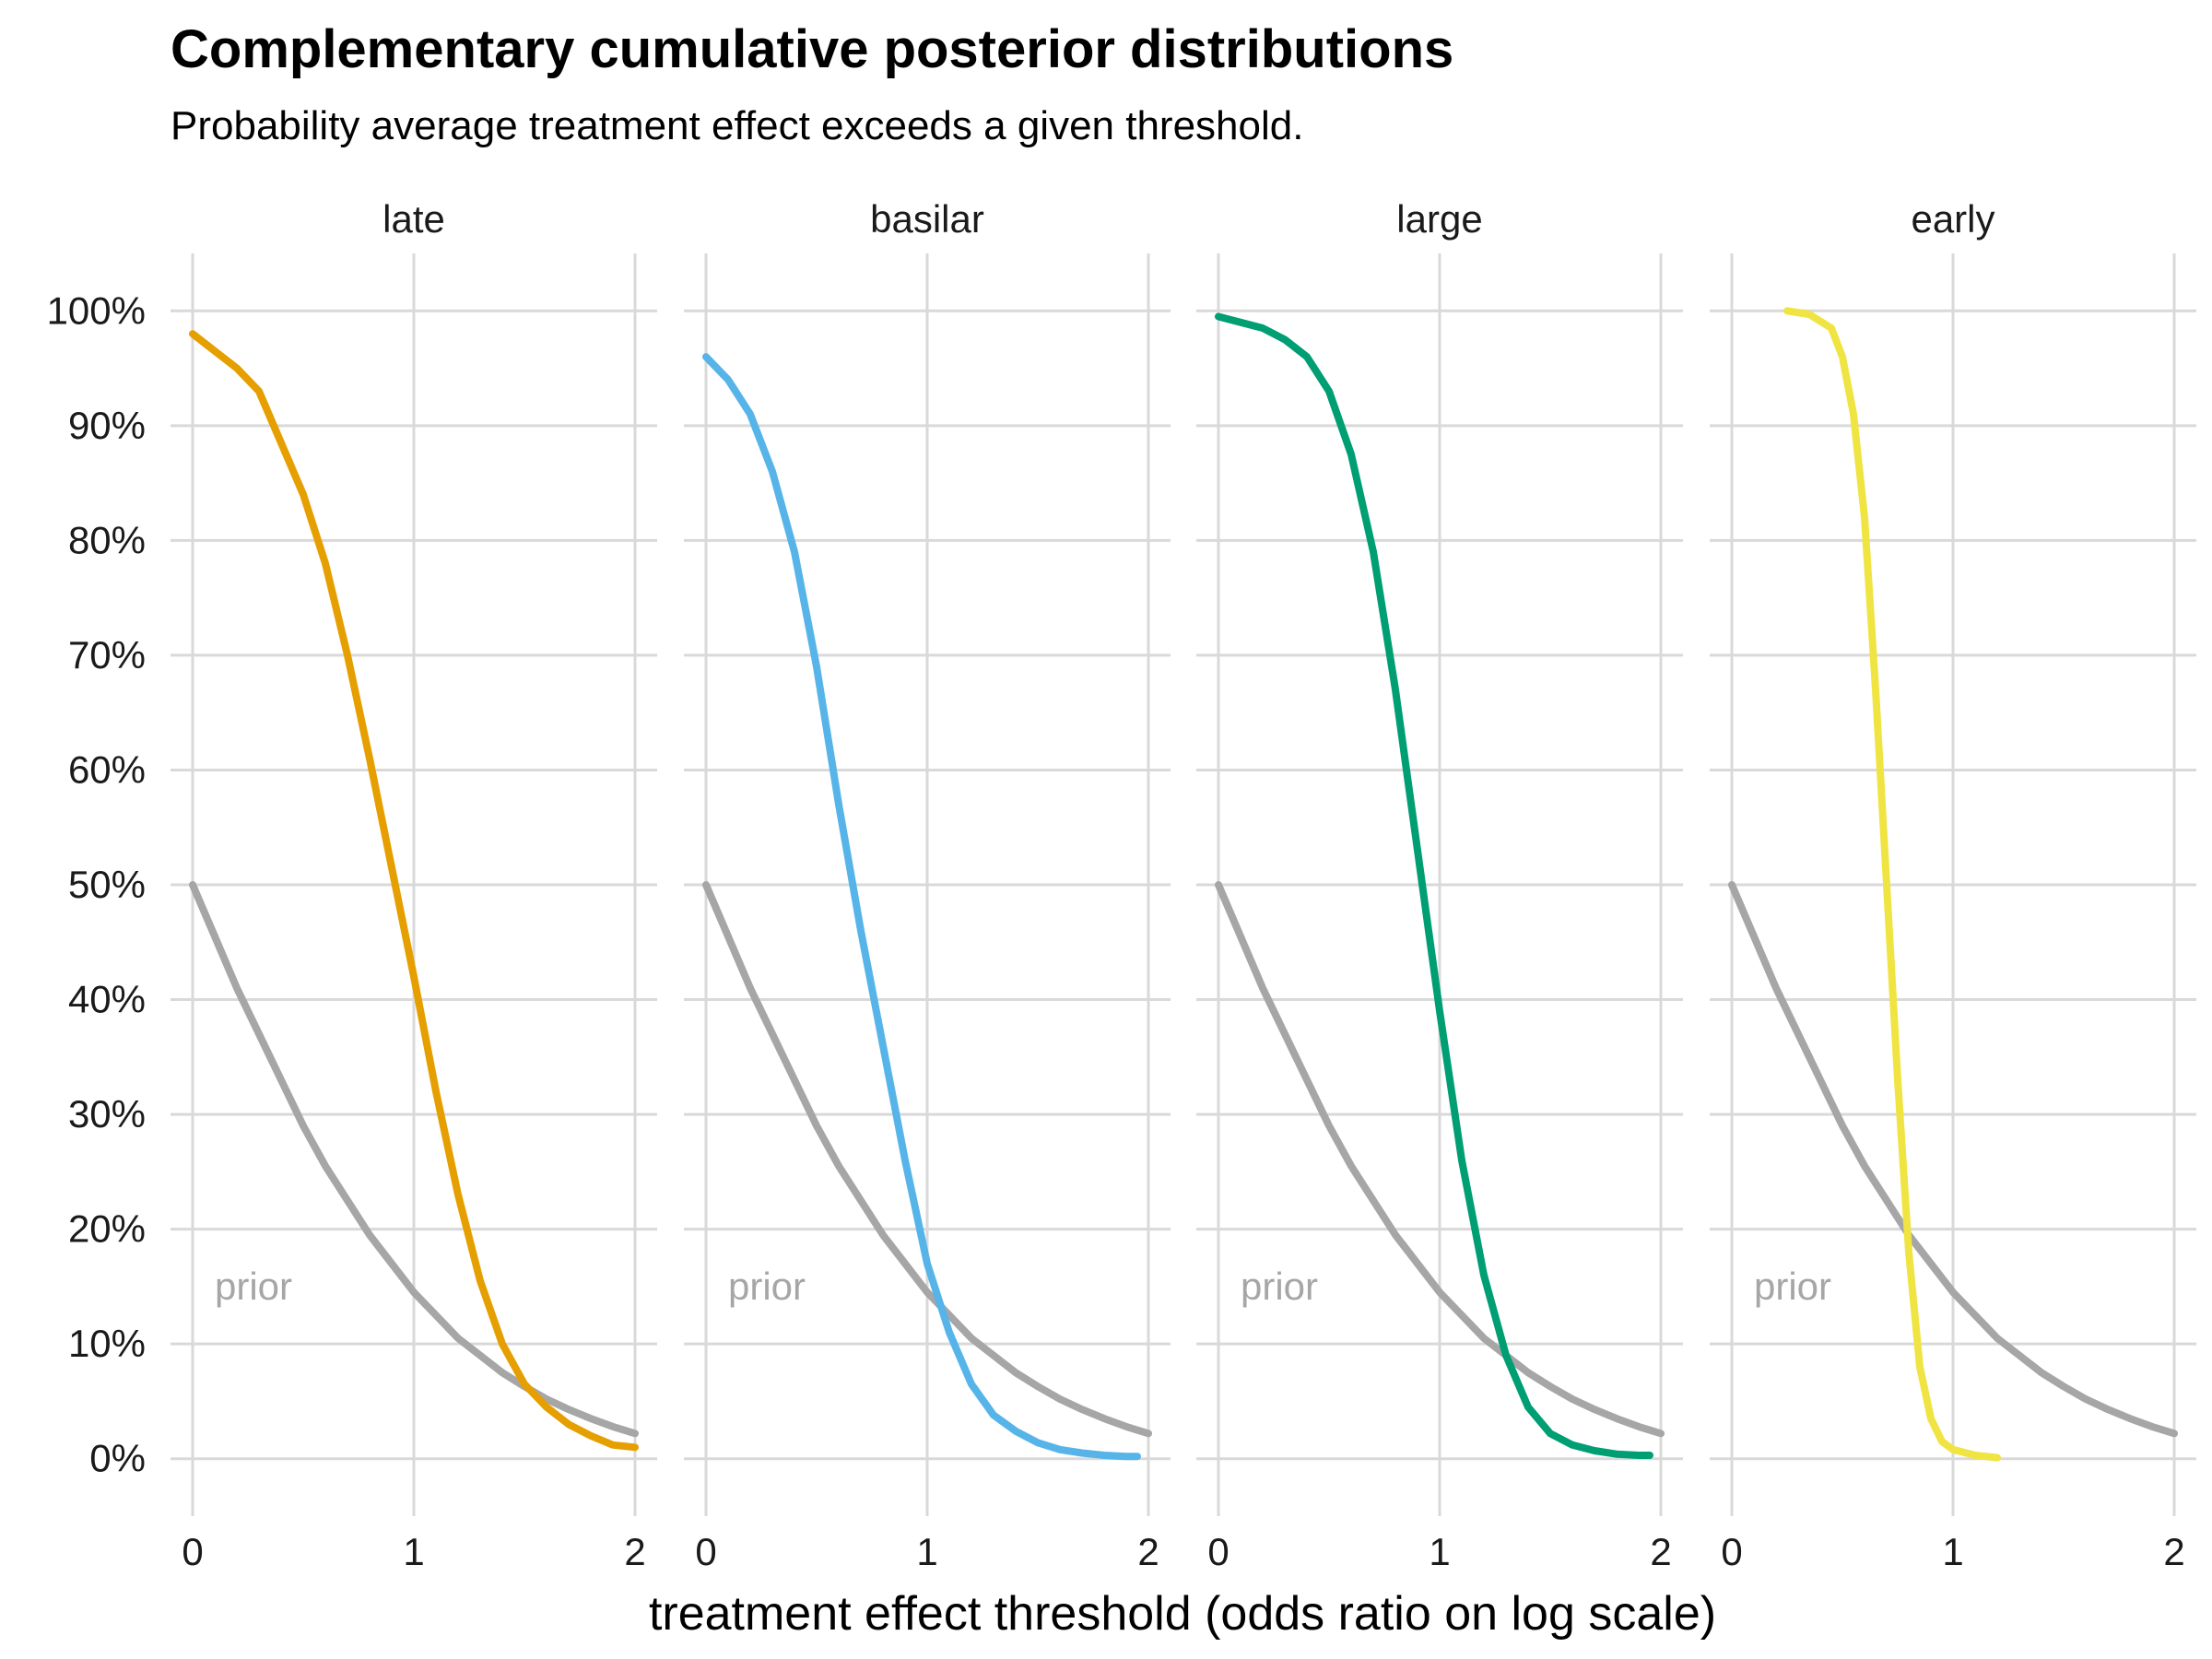 This screenshot has width=2212, height=1659. I want to click on facet-label-large: large, so click(1439, 219).